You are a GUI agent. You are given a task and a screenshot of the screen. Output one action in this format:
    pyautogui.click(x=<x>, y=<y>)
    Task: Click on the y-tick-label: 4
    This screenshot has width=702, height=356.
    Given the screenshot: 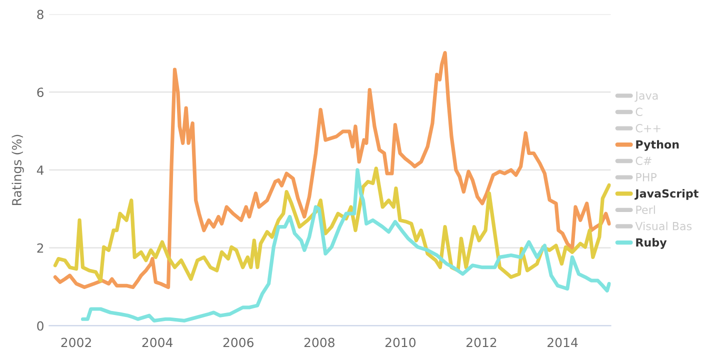 What is the action you would take?
    pyautogui.click(x=40, y=170)
    